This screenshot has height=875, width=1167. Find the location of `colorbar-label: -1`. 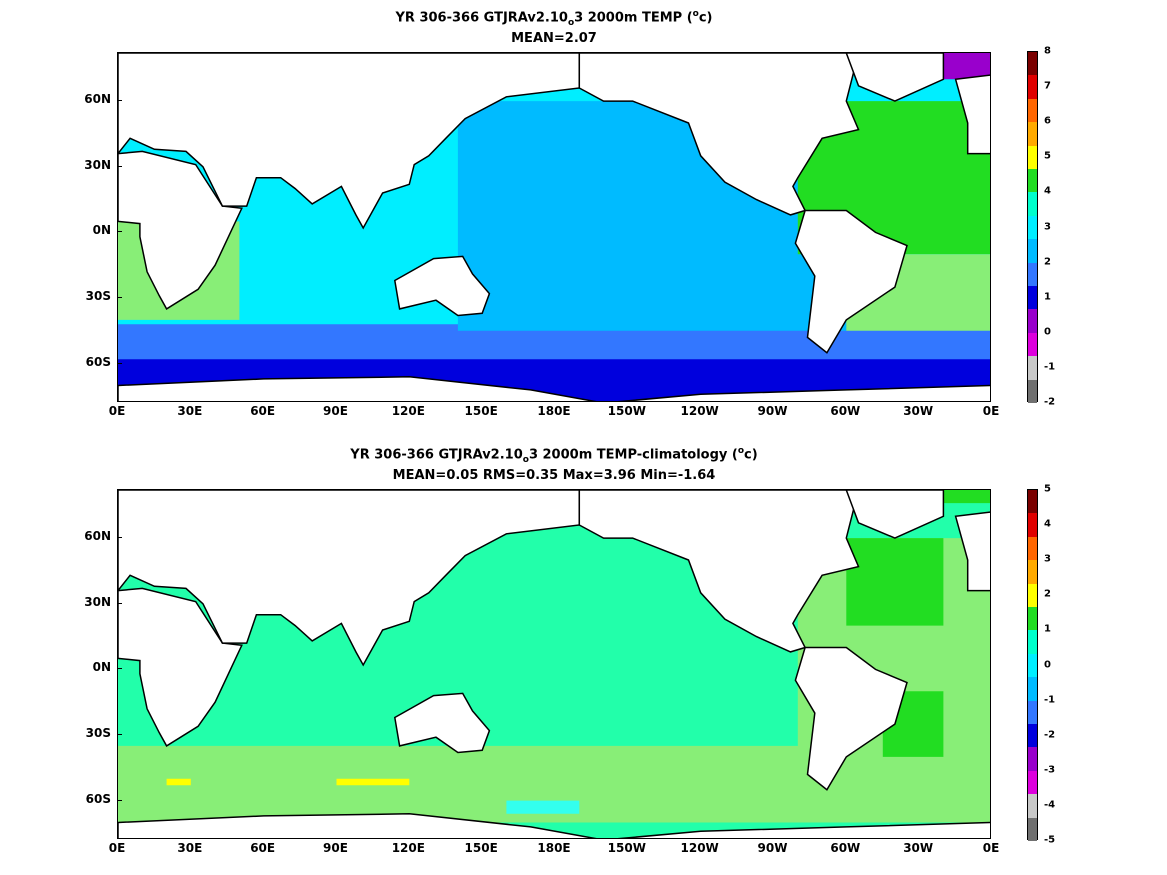

colorbar-label: -1 is located at coordinates (1050, 700).